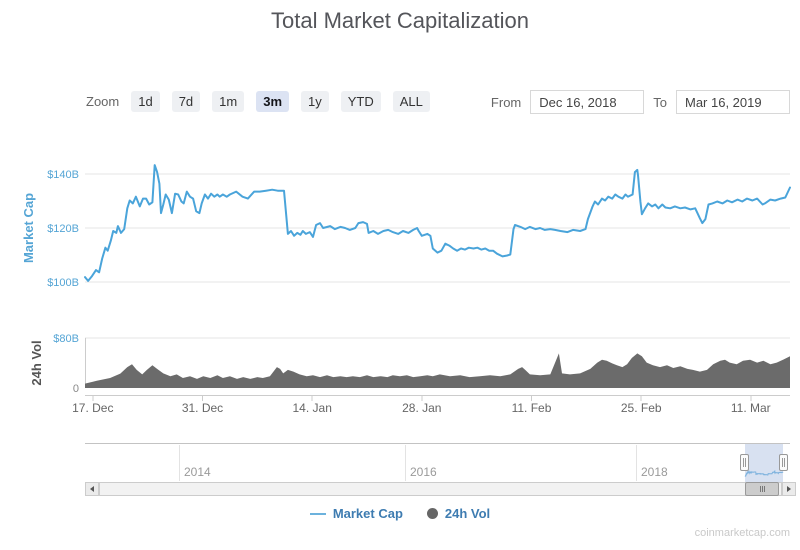  Describe the element at coordinates (421, 408) in the screenshot. I see `x-axis-label: 28. Jan` at that location.